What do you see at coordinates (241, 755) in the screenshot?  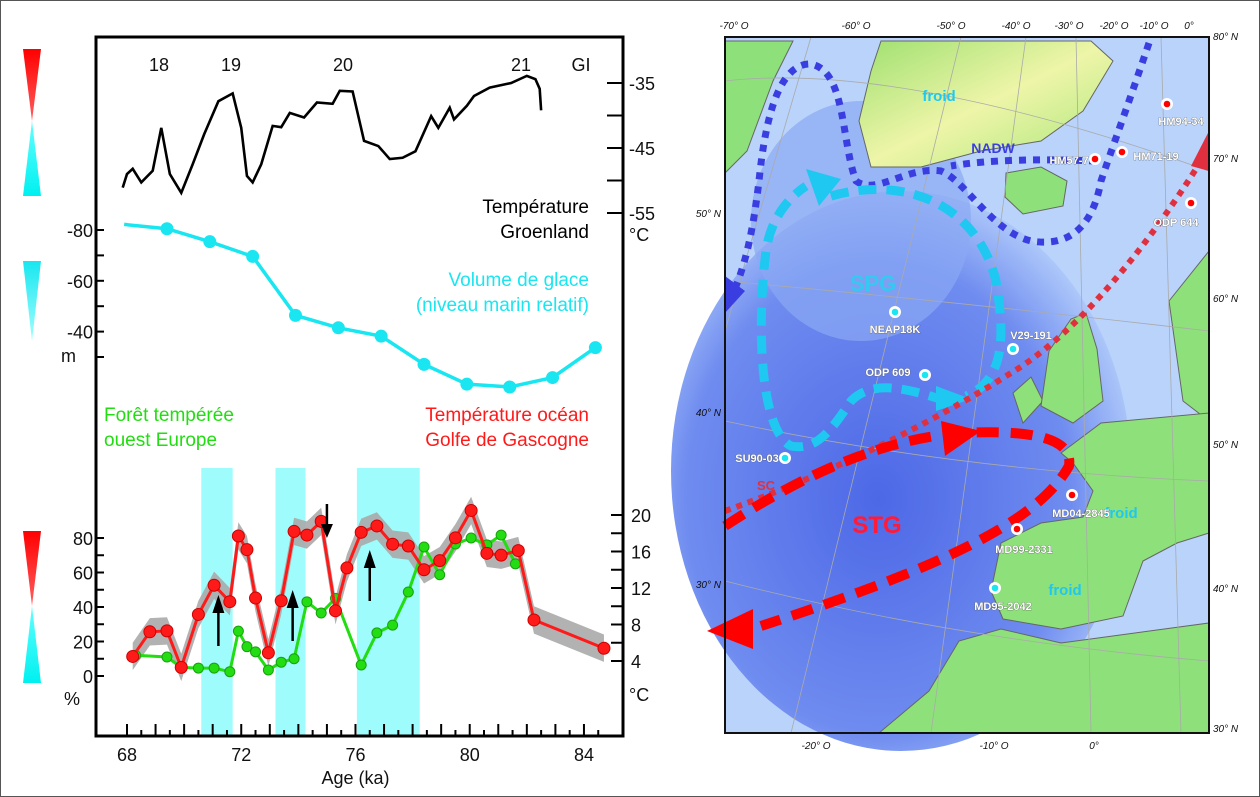 I see `x-tick-label: 72` at bounding box center [241, 755].